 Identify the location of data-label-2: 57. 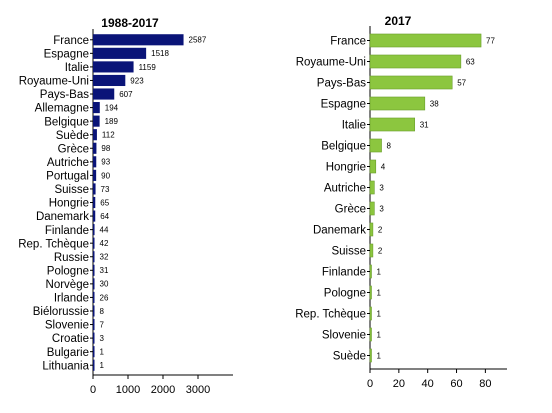
(461, 82).